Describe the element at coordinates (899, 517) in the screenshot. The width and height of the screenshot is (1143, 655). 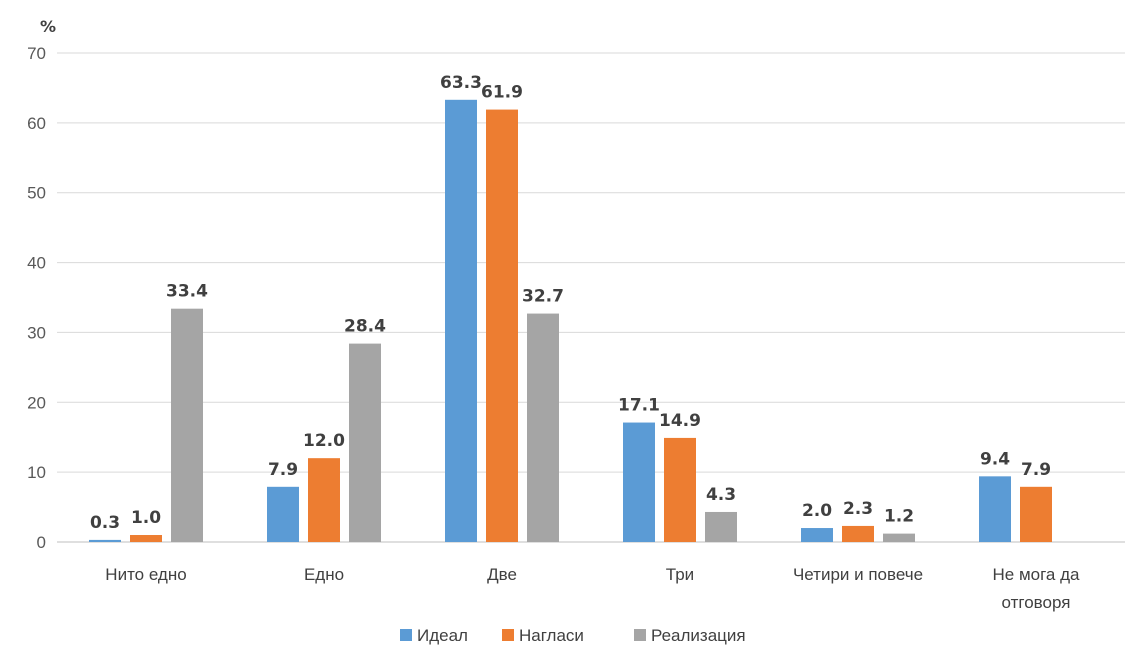
I see `data-label: 1.2` at that location.